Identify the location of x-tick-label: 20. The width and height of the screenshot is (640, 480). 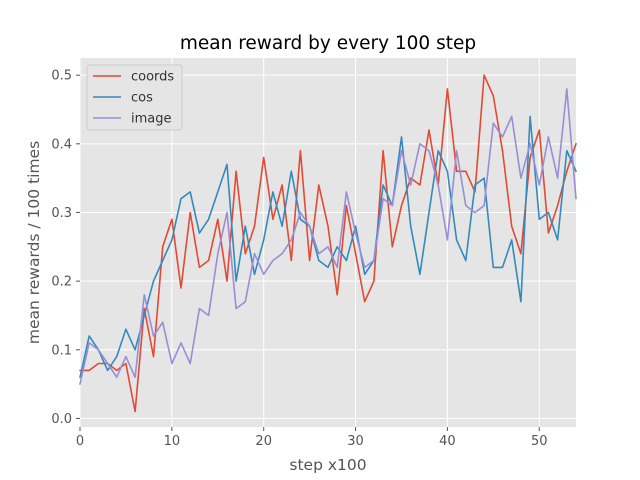
(263, 441).